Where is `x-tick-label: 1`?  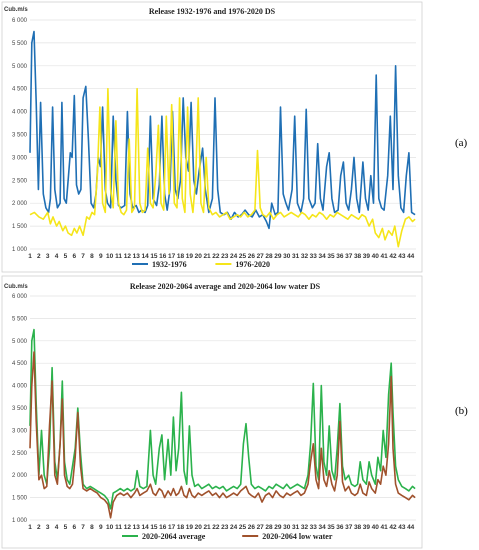 x-tick-label: 1 is located at coordinates (30, 527).